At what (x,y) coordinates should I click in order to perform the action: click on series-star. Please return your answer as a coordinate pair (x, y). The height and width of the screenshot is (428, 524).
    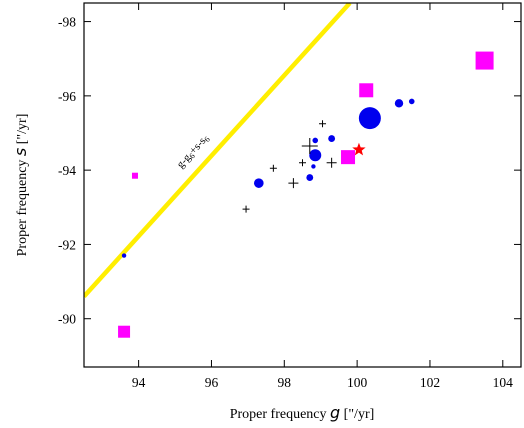
    Looking at the image, I should click on (359, 149).